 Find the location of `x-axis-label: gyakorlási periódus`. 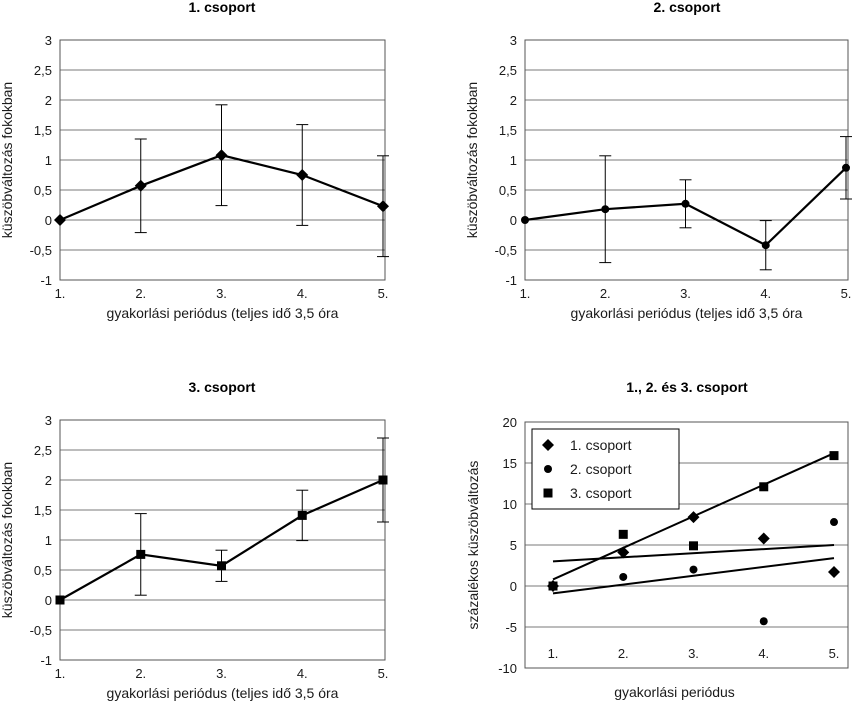

x-axis-label: gyakorlási periódus is located at coordinates (674, 692).